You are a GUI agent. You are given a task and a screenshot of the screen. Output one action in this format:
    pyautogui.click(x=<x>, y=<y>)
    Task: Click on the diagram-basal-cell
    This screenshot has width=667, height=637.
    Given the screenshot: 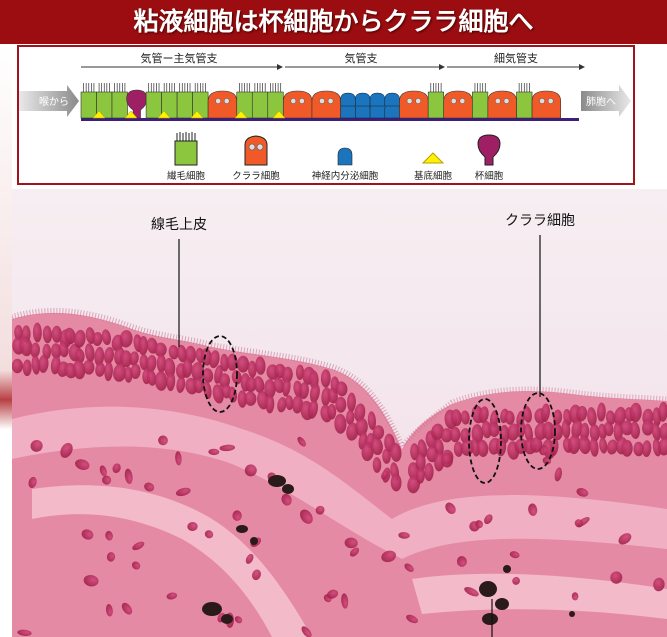 What is the action you would take?
    pyautogui.click(x=164, y=114)
    